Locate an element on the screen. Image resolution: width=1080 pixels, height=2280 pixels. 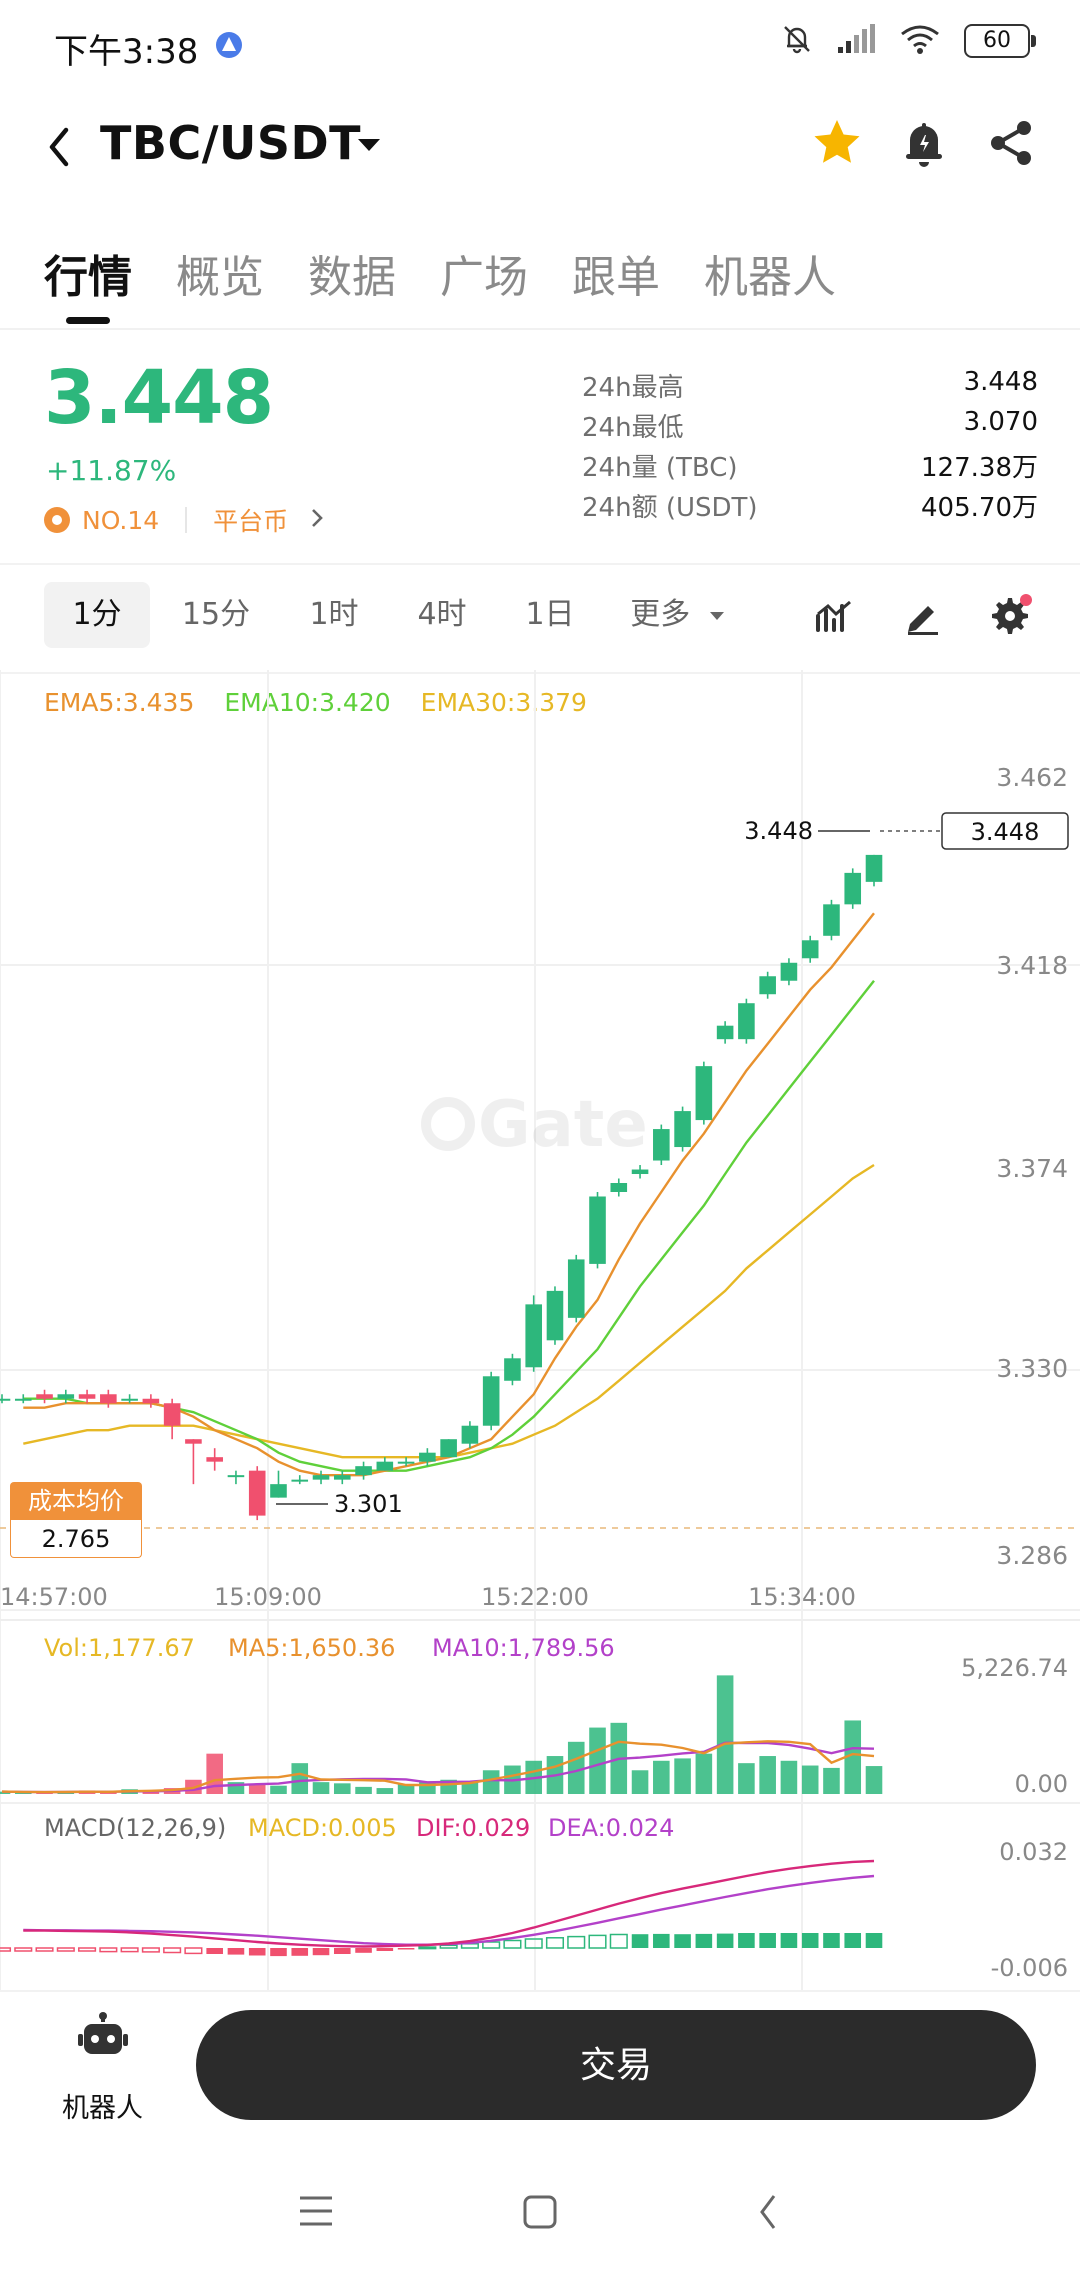
header: TBC/USDT is located at coordinates (540, 155).